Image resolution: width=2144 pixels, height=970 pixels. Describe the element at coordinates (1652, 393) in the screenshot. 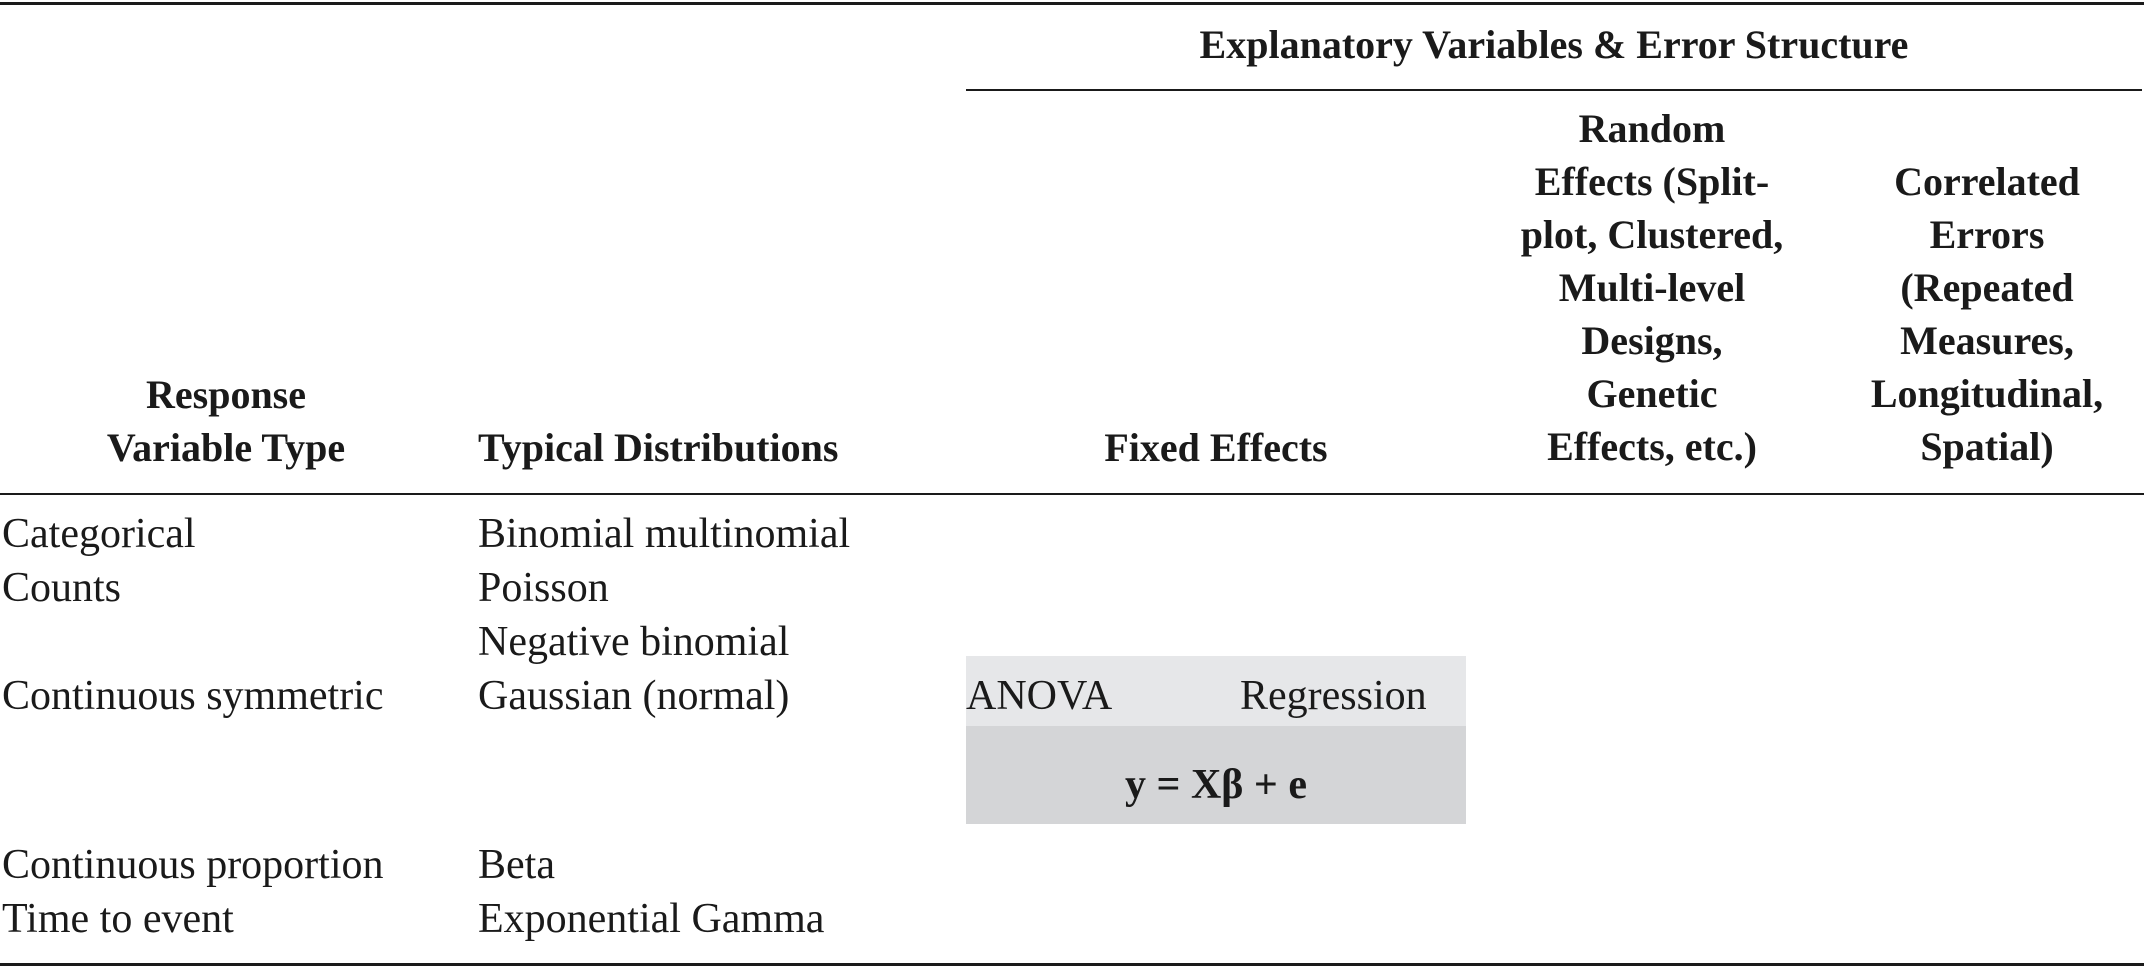

I see `header-line: Genetic` at that location.